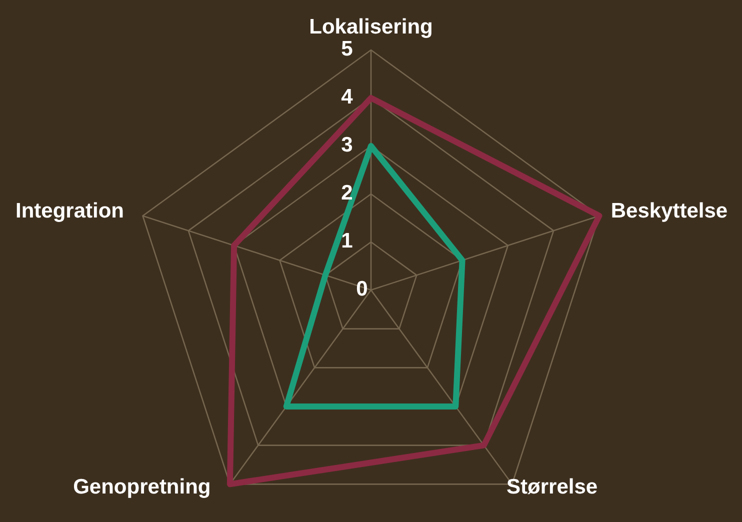 The height and width of the screenshot is (522, 742). Describe the element at coordinates (669, 210) in the screenshot. I see `spoke-label: Beskyttelse` at that location.